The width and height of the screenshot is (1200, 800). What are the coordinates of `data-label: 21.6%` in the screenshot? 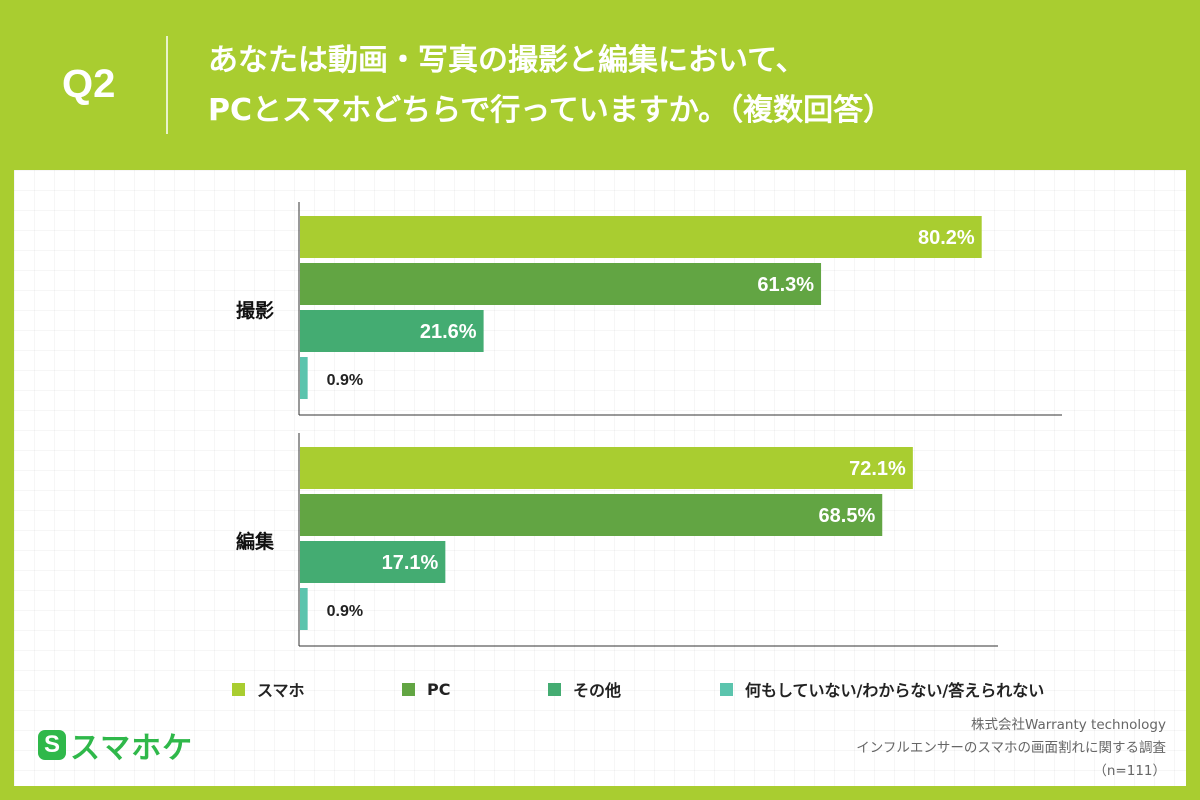 It's located at (448, 332).